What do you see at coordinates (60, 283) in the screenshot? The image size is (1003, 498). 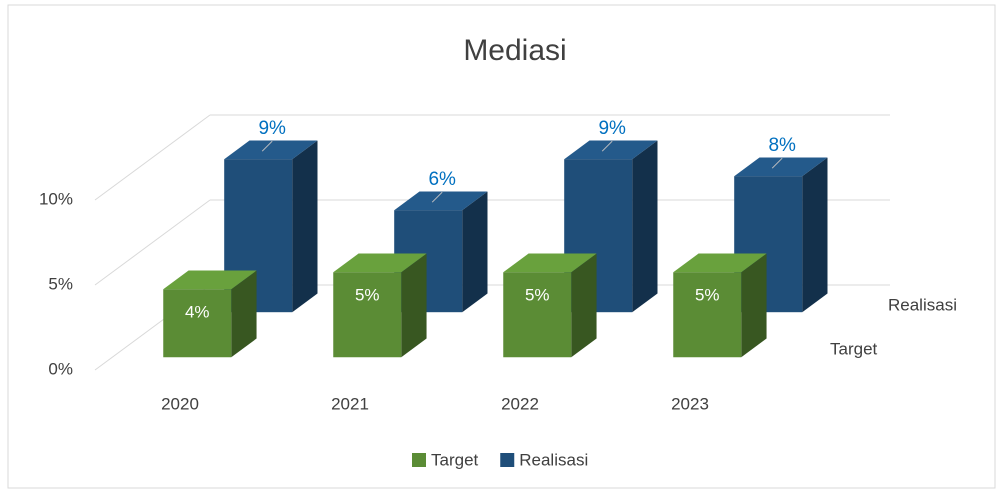 I see `y-tick-label: 5%` at bounding box center [60, 283].